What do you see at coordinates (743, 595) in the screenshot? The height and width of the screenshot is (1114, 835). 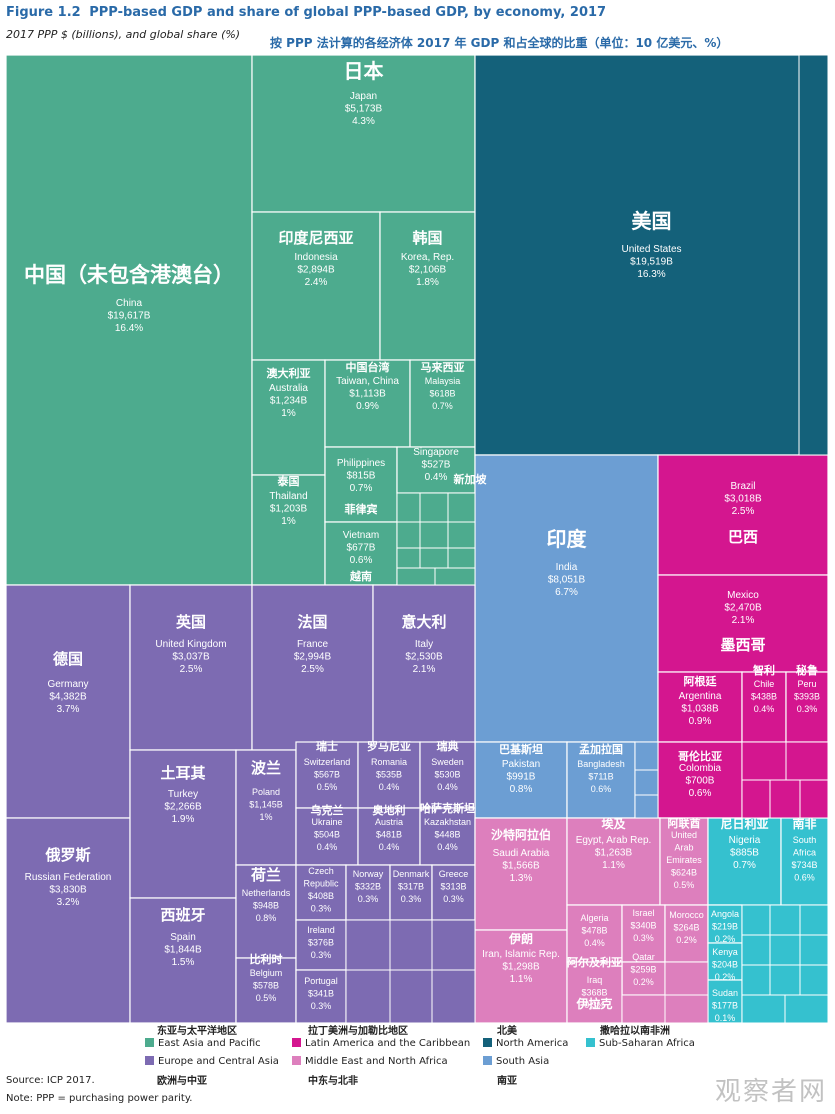 I see `cell-label-mexico-name: Mexico` at bounding box center [743, 595].